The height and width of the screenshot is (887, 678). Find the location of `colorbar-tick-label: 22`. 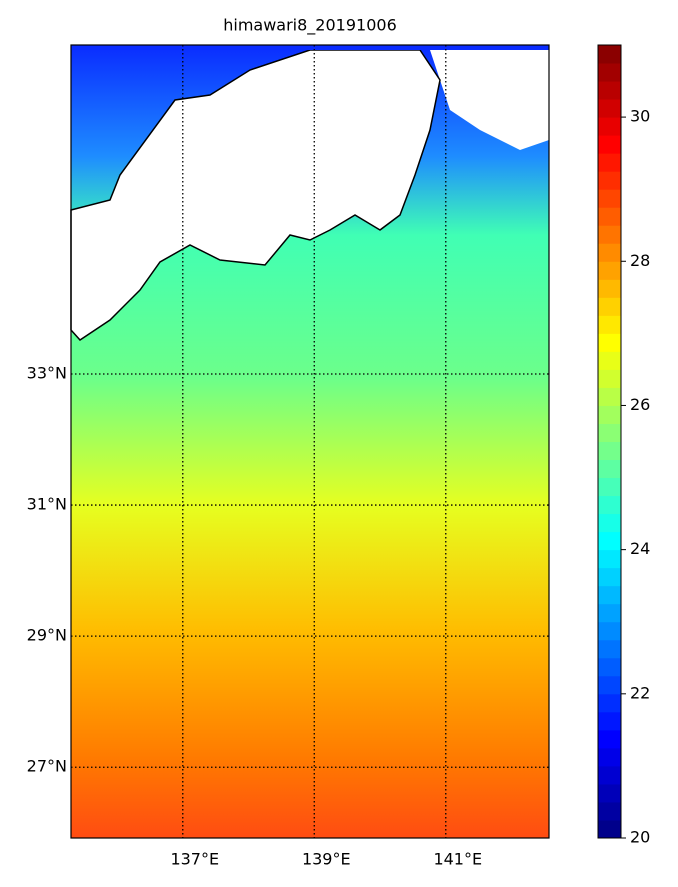

colorbar-tick-label: 22 is located at coordinates (640, 692).